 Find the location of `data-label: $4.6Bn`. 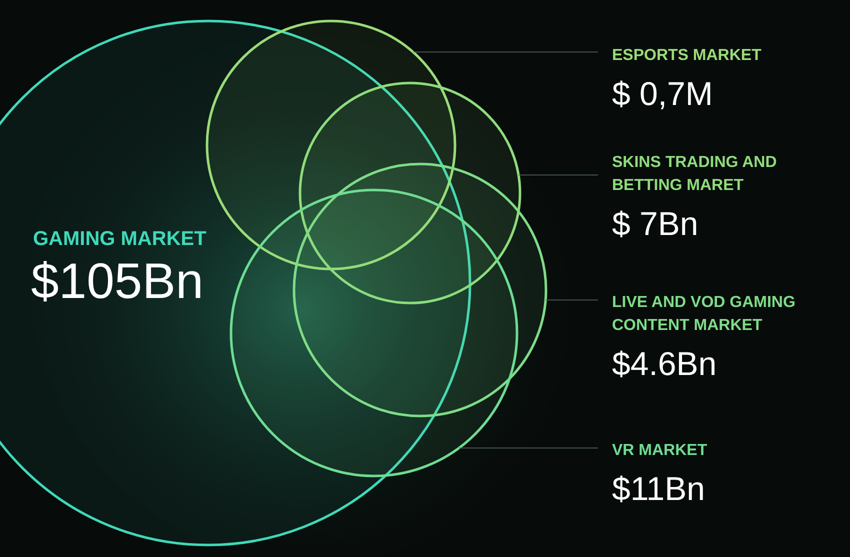

data-label: $4.6Bn is located at coordinates (664, 363).